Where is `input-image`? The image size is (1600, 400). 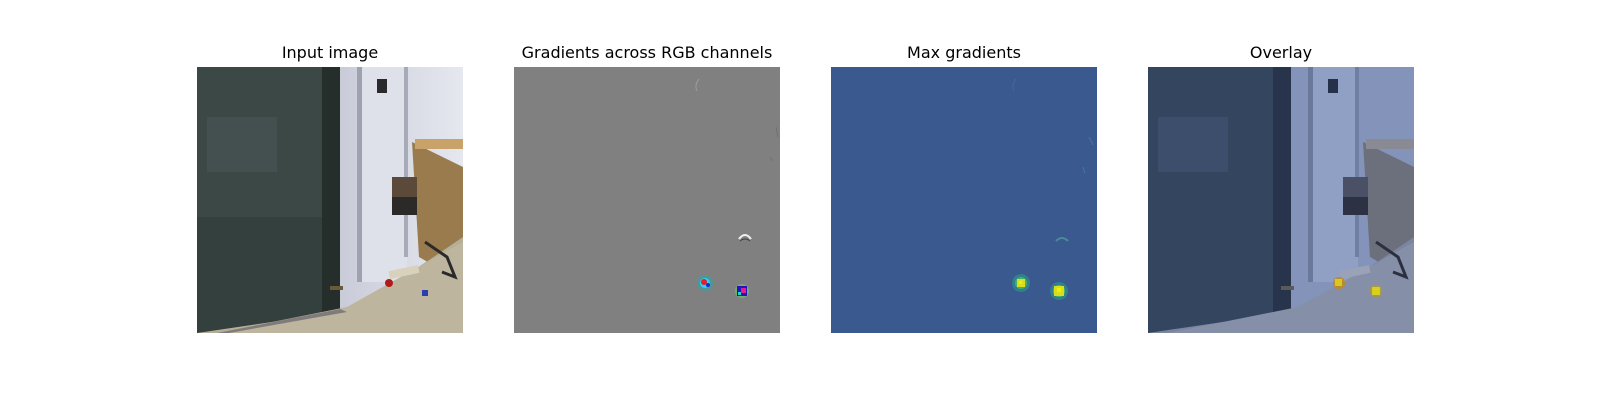 input-image is located at coordinates (330, 200).